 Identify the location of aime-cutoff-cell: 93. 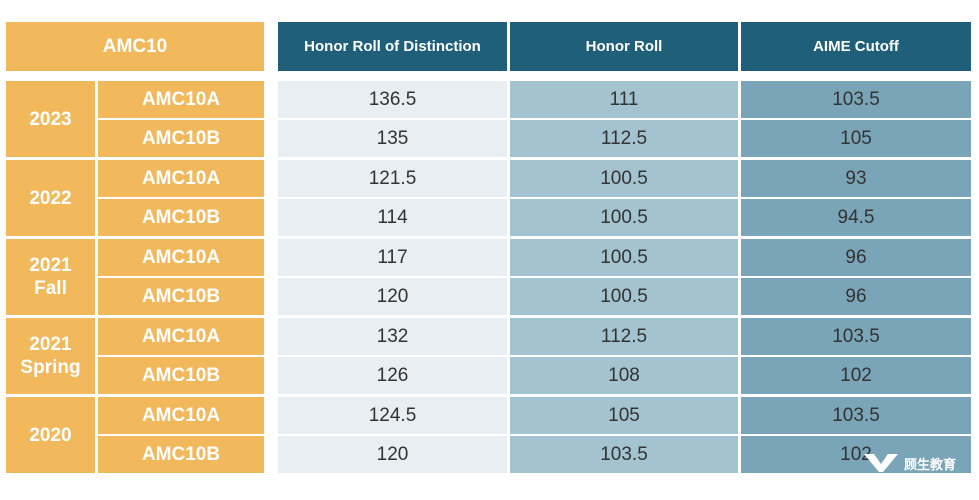
(856, 178).